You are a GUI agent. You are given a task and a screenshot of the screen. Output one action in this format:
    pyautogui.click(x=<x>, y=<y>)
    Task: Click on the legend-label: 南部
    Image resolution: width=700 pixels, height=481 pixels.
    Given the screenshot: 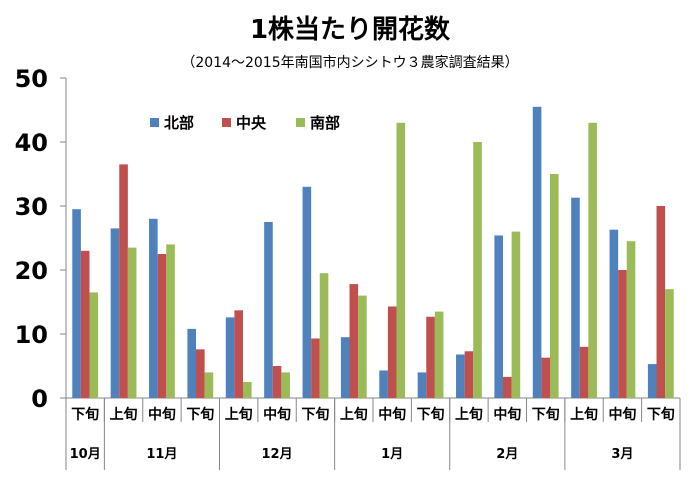 What is the action you would take?
    pyautogui.click(x=325, y=123)
    